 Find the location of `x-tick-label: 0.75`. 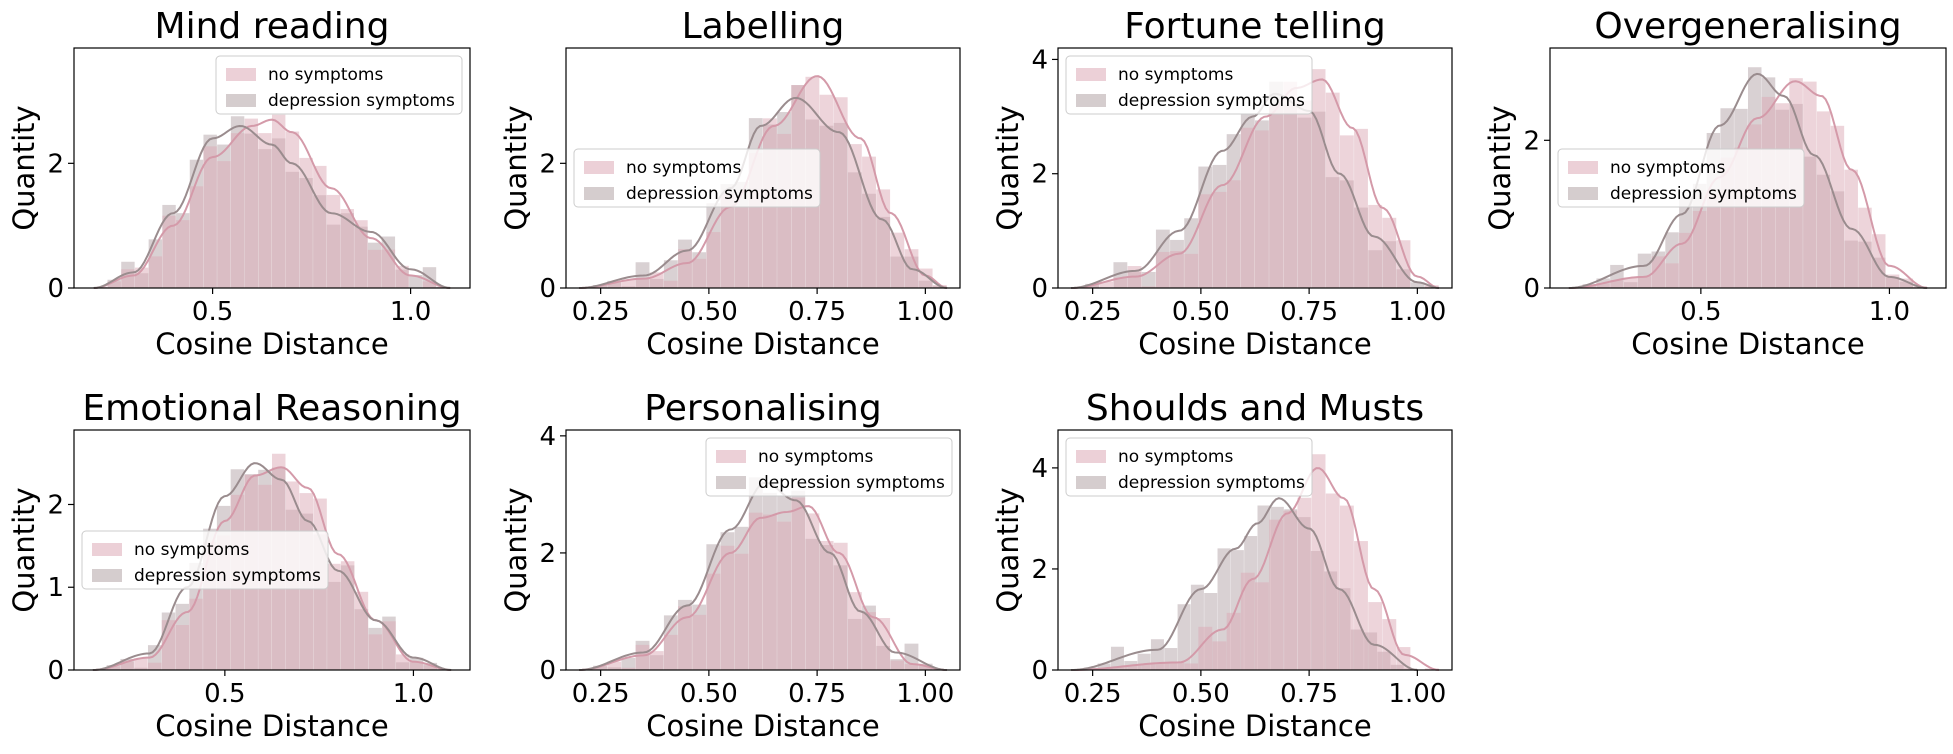

x-tick-label: 0.75 is located at coordinates (1309, 312).